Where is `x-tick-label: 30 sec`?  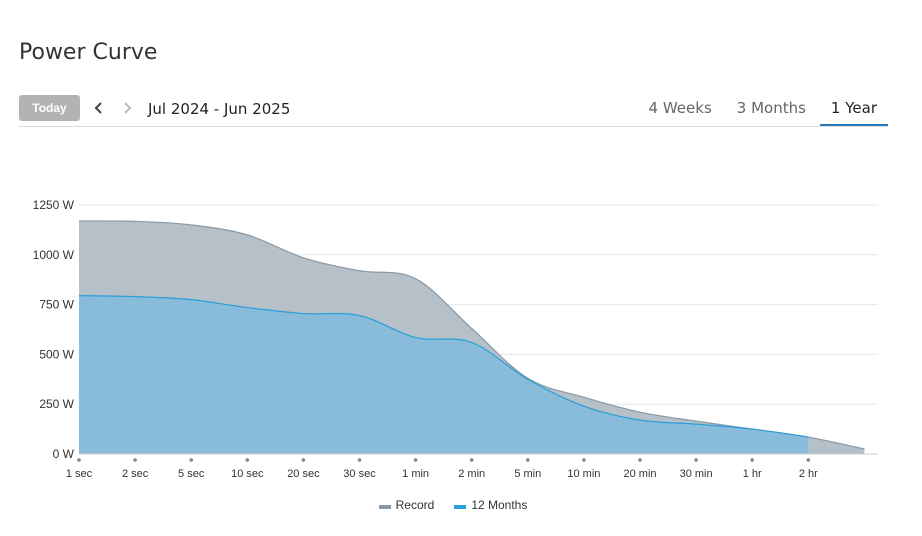
x-tick-label: 30 sec is located at coordinates (359, 474).